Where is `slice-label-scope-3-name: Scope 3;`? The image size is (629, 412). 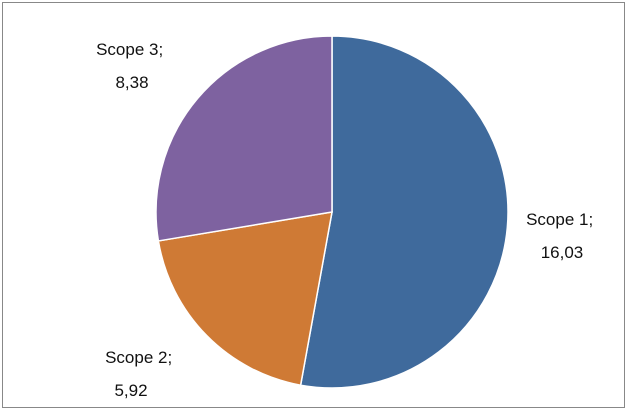
slice-label-scope-3-name: Scope 3; is located at coordinates (129, 49).